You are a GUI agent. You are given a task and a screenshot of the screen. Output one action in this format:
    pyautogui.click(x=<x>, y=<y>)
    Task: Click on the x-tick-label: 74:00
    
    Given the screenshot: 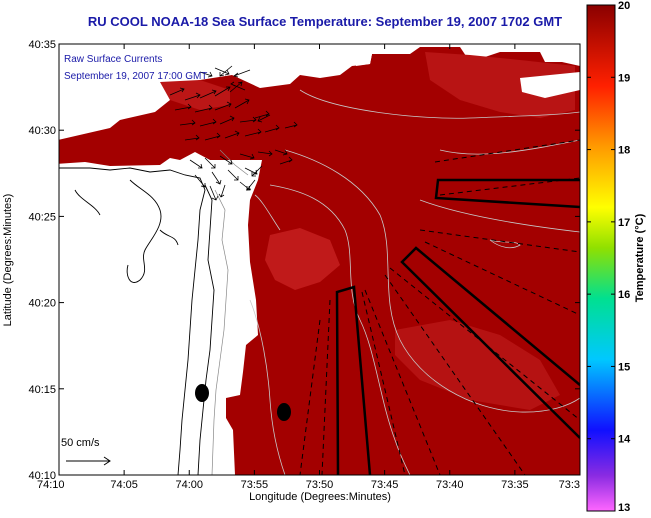 What is the action you would take?
    pyautogui.click(x=189, y=485)
    